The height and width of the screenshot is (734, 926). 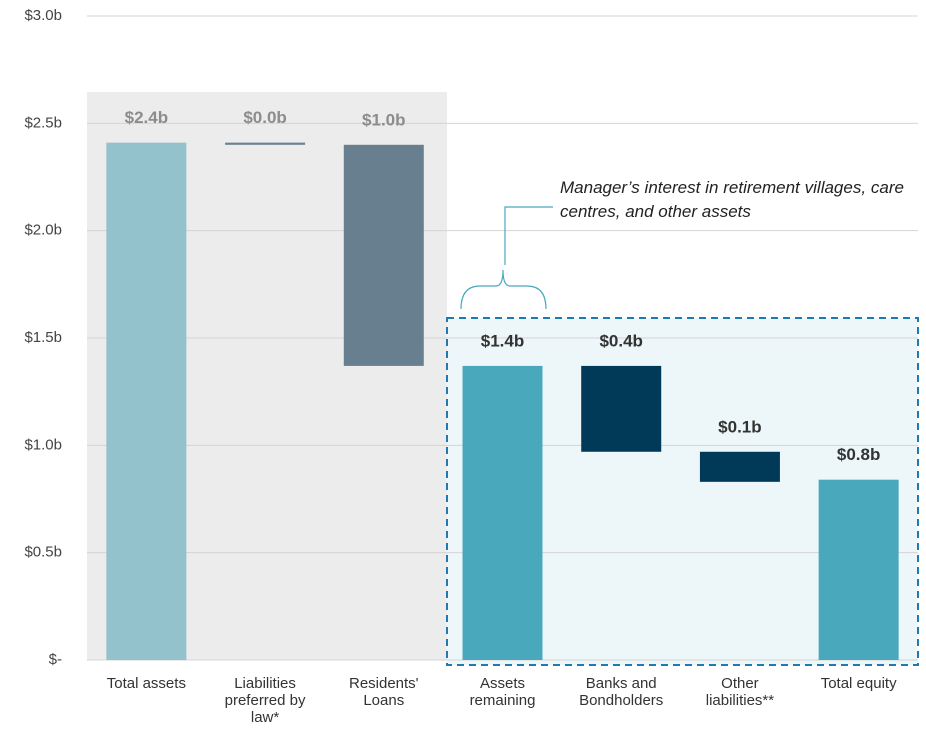 What do you see at coordinates (43, 552) in the screenshot?
I see `y-tick-label: $0.5b` at bounding box center [43, 552].